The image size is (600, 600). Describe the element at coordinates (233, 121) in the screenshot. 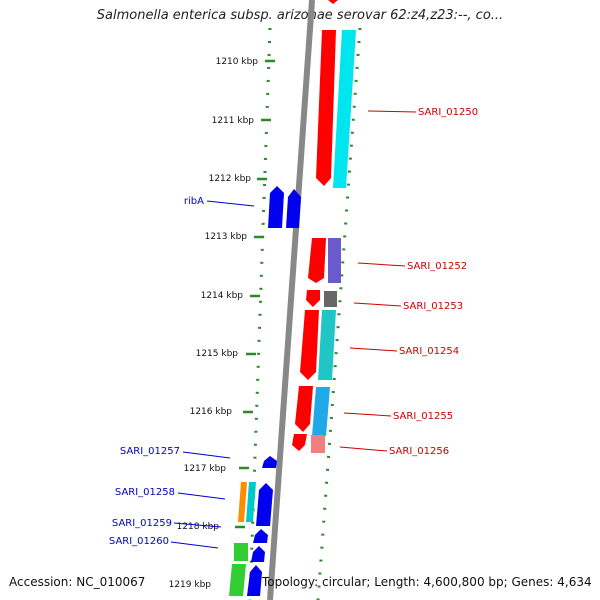

I see `tick-label: 1211 kbp` at that location.